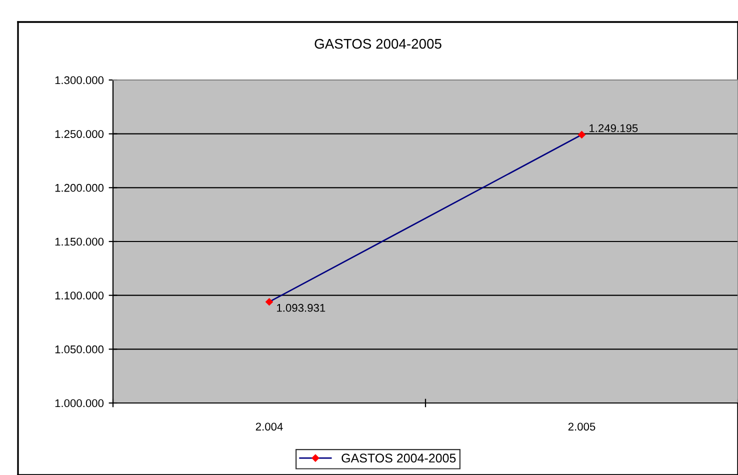 This screenshot has height=475, width=738. I want to click on x-tick-label: 2.004, so click(269, 426).